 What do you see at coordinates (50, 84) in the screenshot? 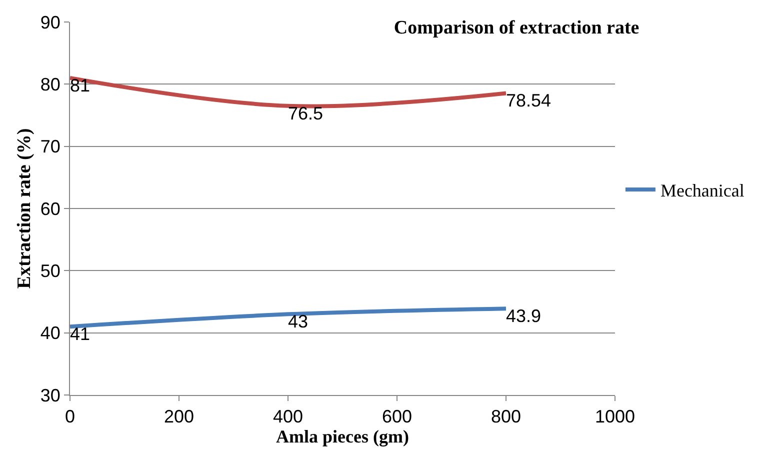
I see `y-tick-label: 80` at bounding box center [50, 84].